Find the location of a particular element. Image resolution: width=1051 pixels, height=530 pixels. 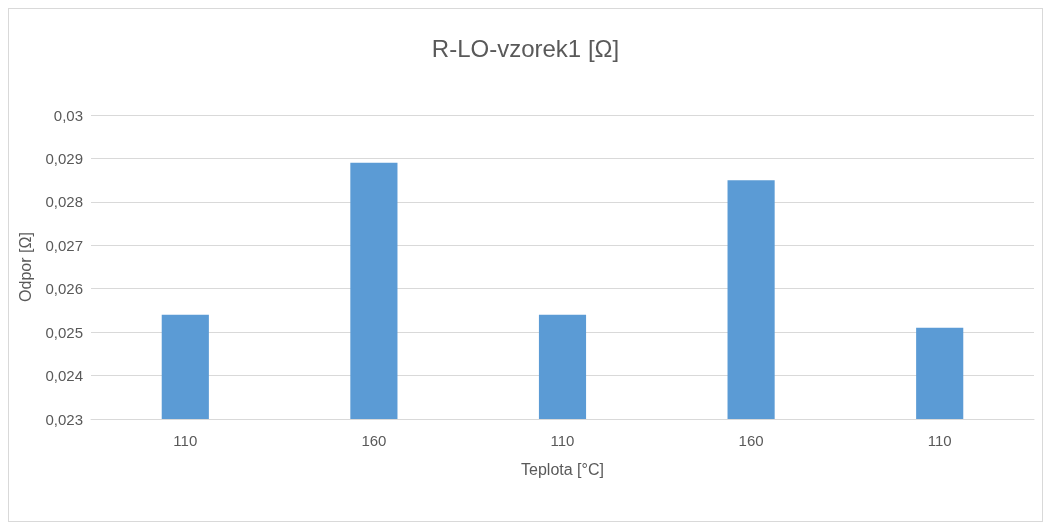

y-tick-label: 0,023 is located at coordinates (64, 419).